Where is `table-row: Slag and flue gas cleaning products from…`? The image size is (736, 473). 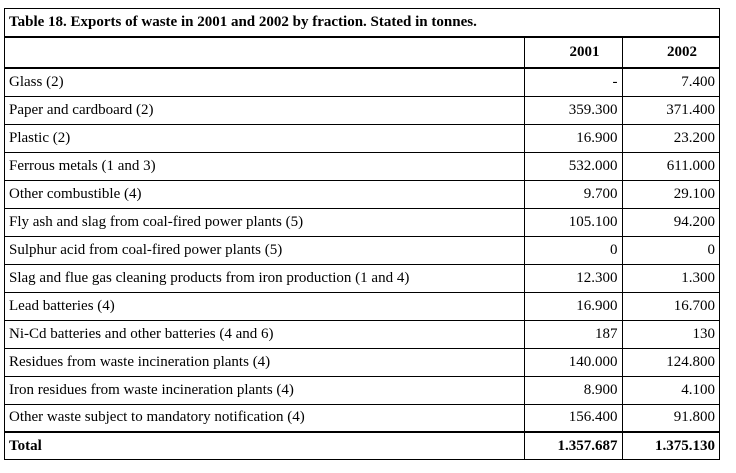
table-row: Slag and flue gas cleaning products from… is located at coordinates (362, 278).